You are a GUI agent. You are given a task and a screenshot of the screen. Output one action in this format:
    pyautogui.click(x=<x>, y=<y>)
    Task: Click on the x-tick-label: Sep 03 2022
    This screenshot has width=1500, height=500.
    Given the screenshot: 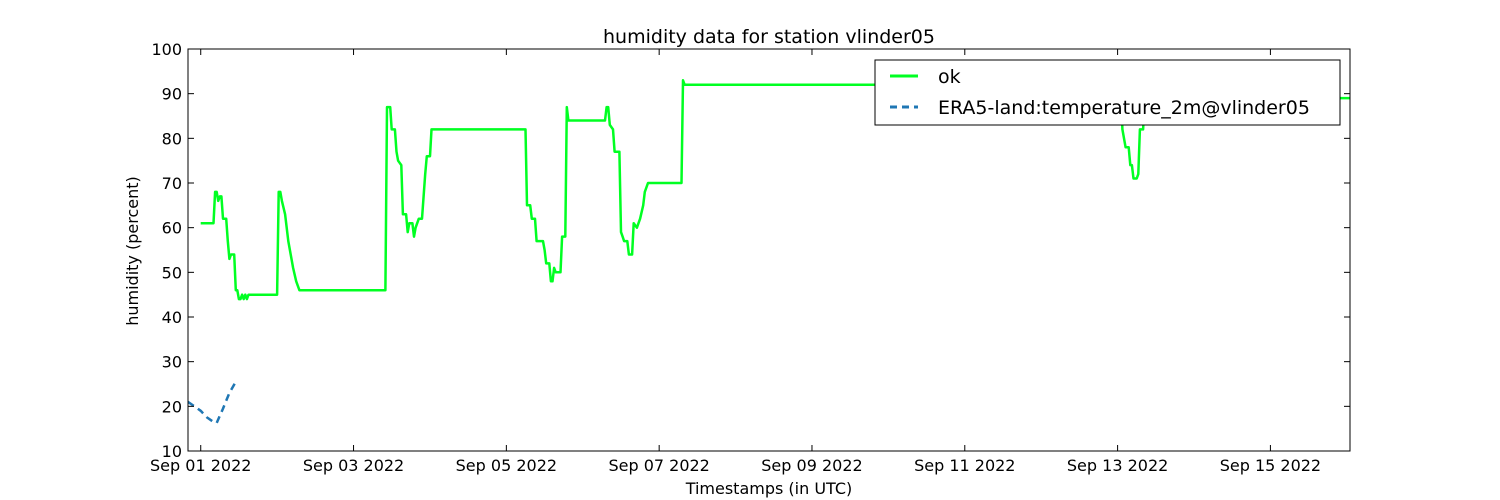 What is the action you would take?
    pyautogui.click(x=353, y=465)
    